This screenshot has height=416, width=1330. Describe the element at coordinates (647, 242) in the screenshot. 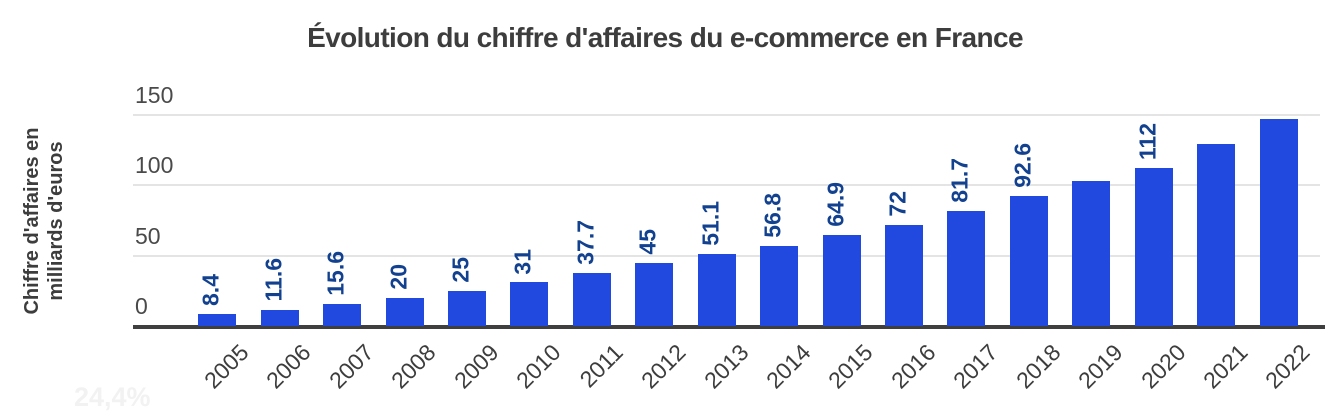

I see `bar-value-label-2012: 45` at that location.